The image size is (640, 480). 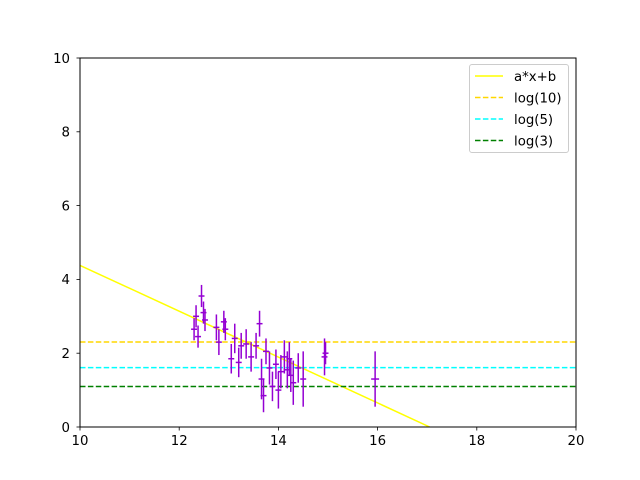 What do you see at coordinates (66, 354) in the screenshot?
I see `y-tick-label: 2` at bounding box center [66, 354].